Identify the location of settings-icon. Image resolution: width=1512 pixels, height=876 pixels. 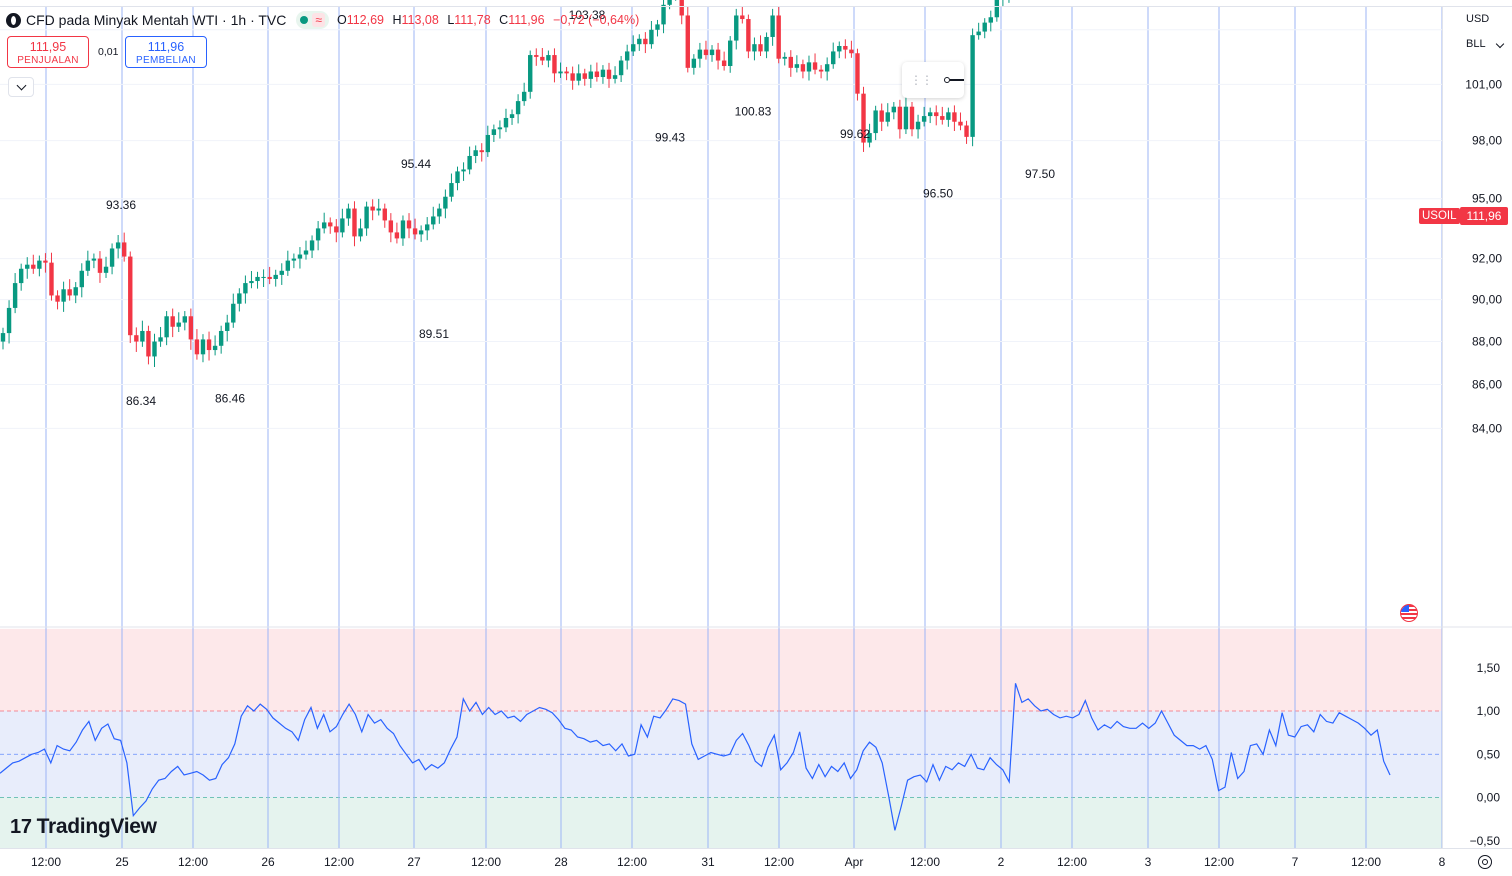
(1485, 862).